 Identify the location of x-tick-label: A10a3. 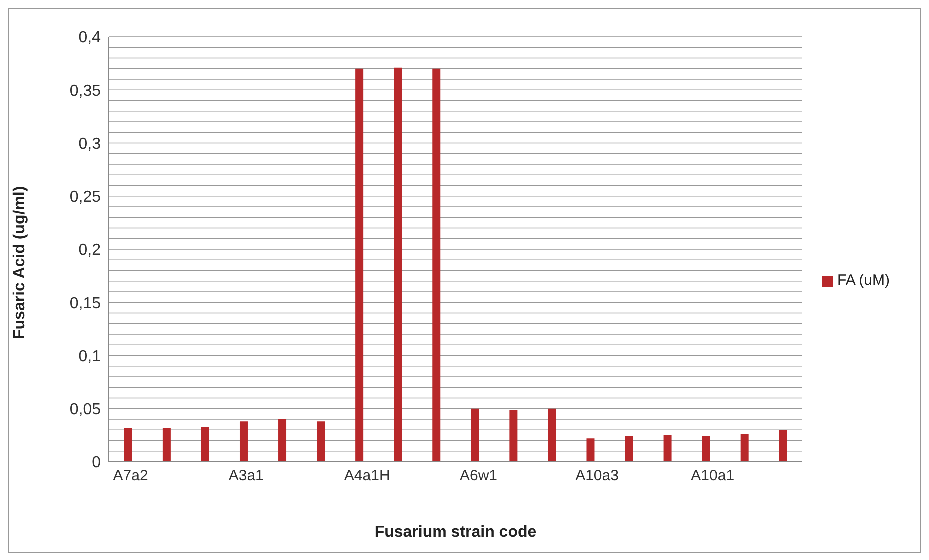
(597, 476).